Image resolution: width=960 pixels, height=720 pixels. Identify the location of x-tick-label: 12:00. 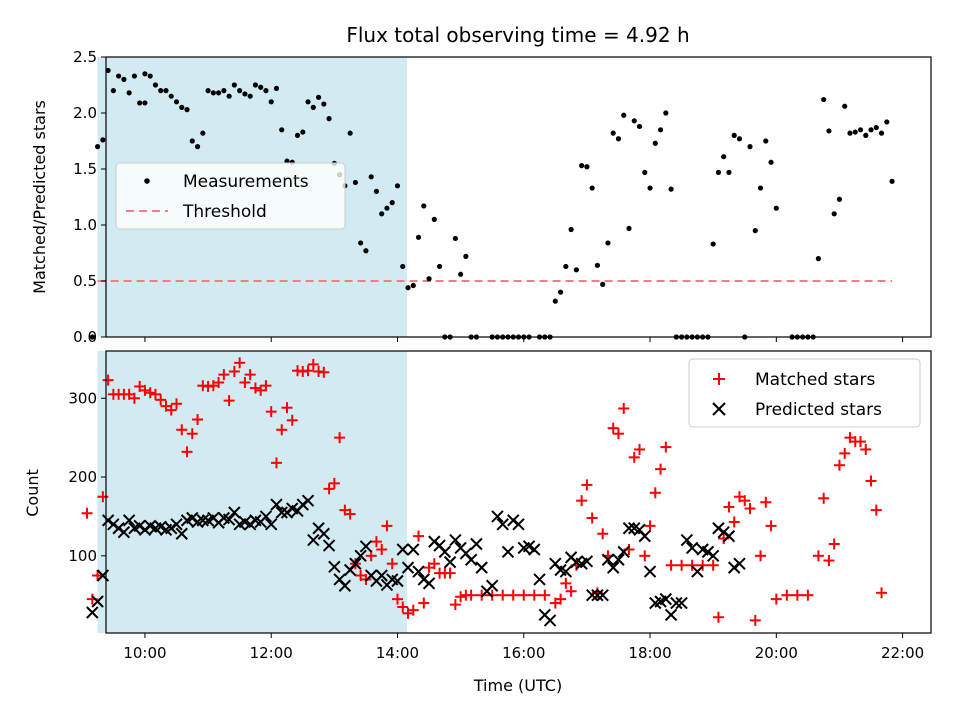
(271, 653).